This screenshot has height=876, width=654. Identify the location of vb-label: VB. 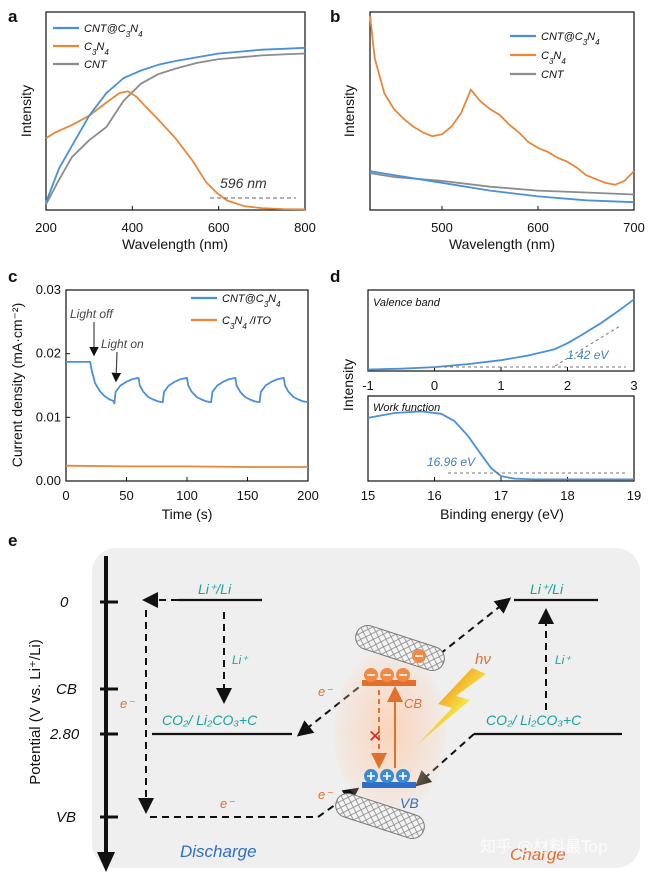
(409, 803).